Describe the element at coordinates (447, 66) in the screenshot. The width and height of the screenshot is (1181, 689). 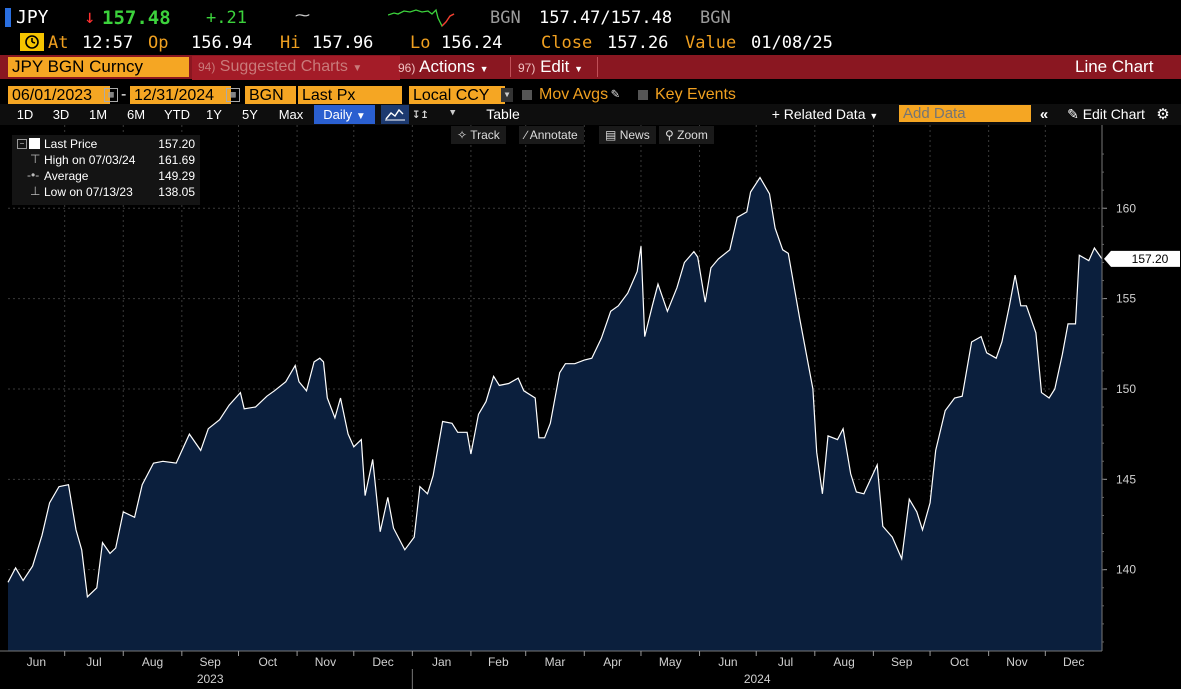
I see `actions-label: Actions` at that location.